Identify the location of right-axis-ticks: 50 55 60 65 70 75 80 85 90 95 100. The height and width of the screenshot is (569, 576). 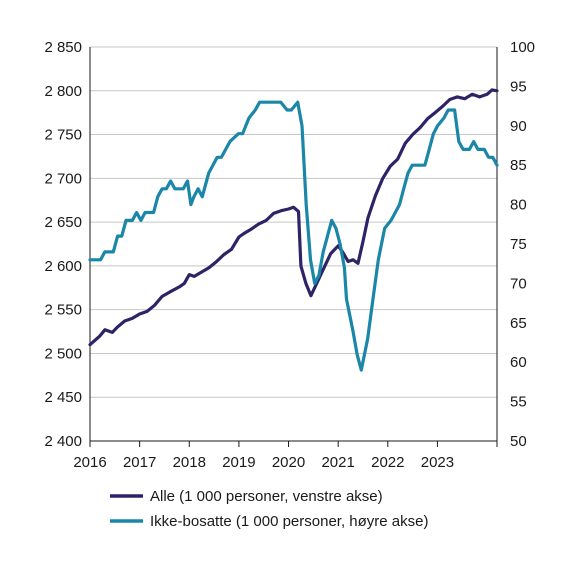
(522, 244).